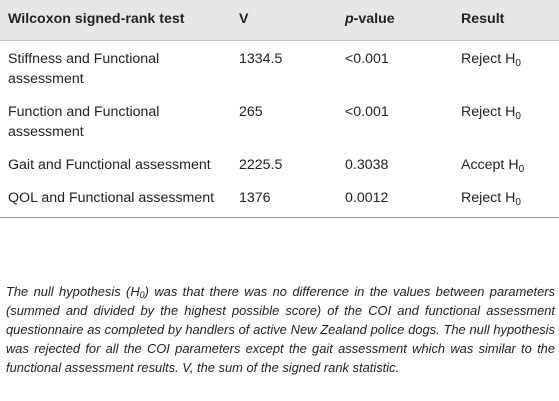 The width and height of the screenshot is (559, 401). Describe the element at coordinates (73, 291) in the screenshot. I see `footnote-part1: The null hypothesis (H` at that location.